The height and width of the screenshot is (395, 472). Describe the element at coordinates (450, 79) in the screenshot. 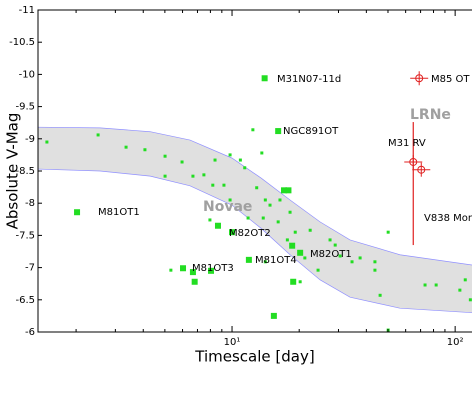

I see `annotation: M85 OT` at that location.